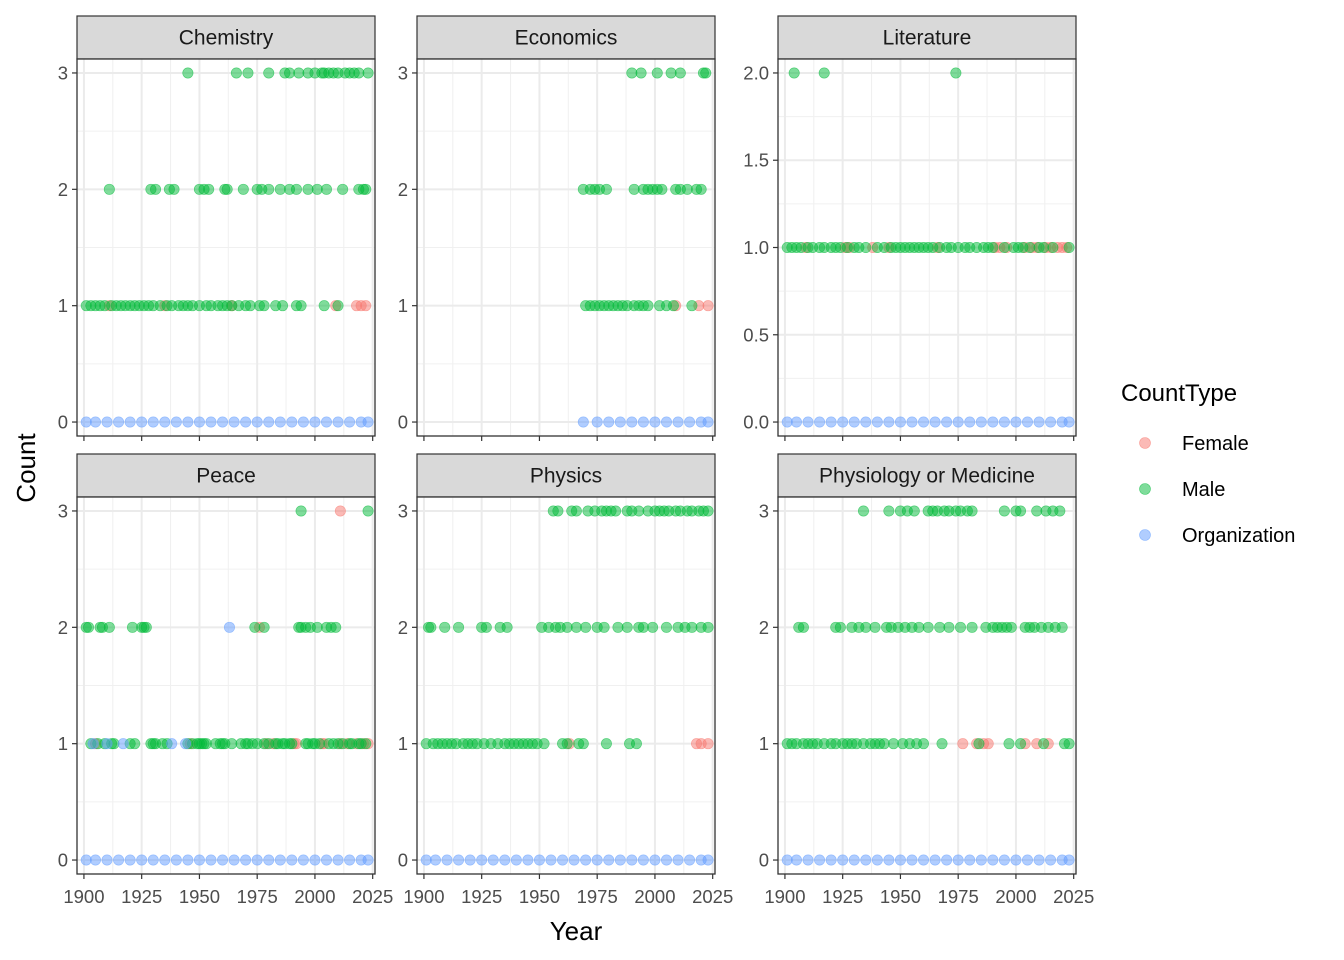  Describe the element at coordinates (83, 896) in the screenshot. I see `x-tick-label: 1900` at that location.